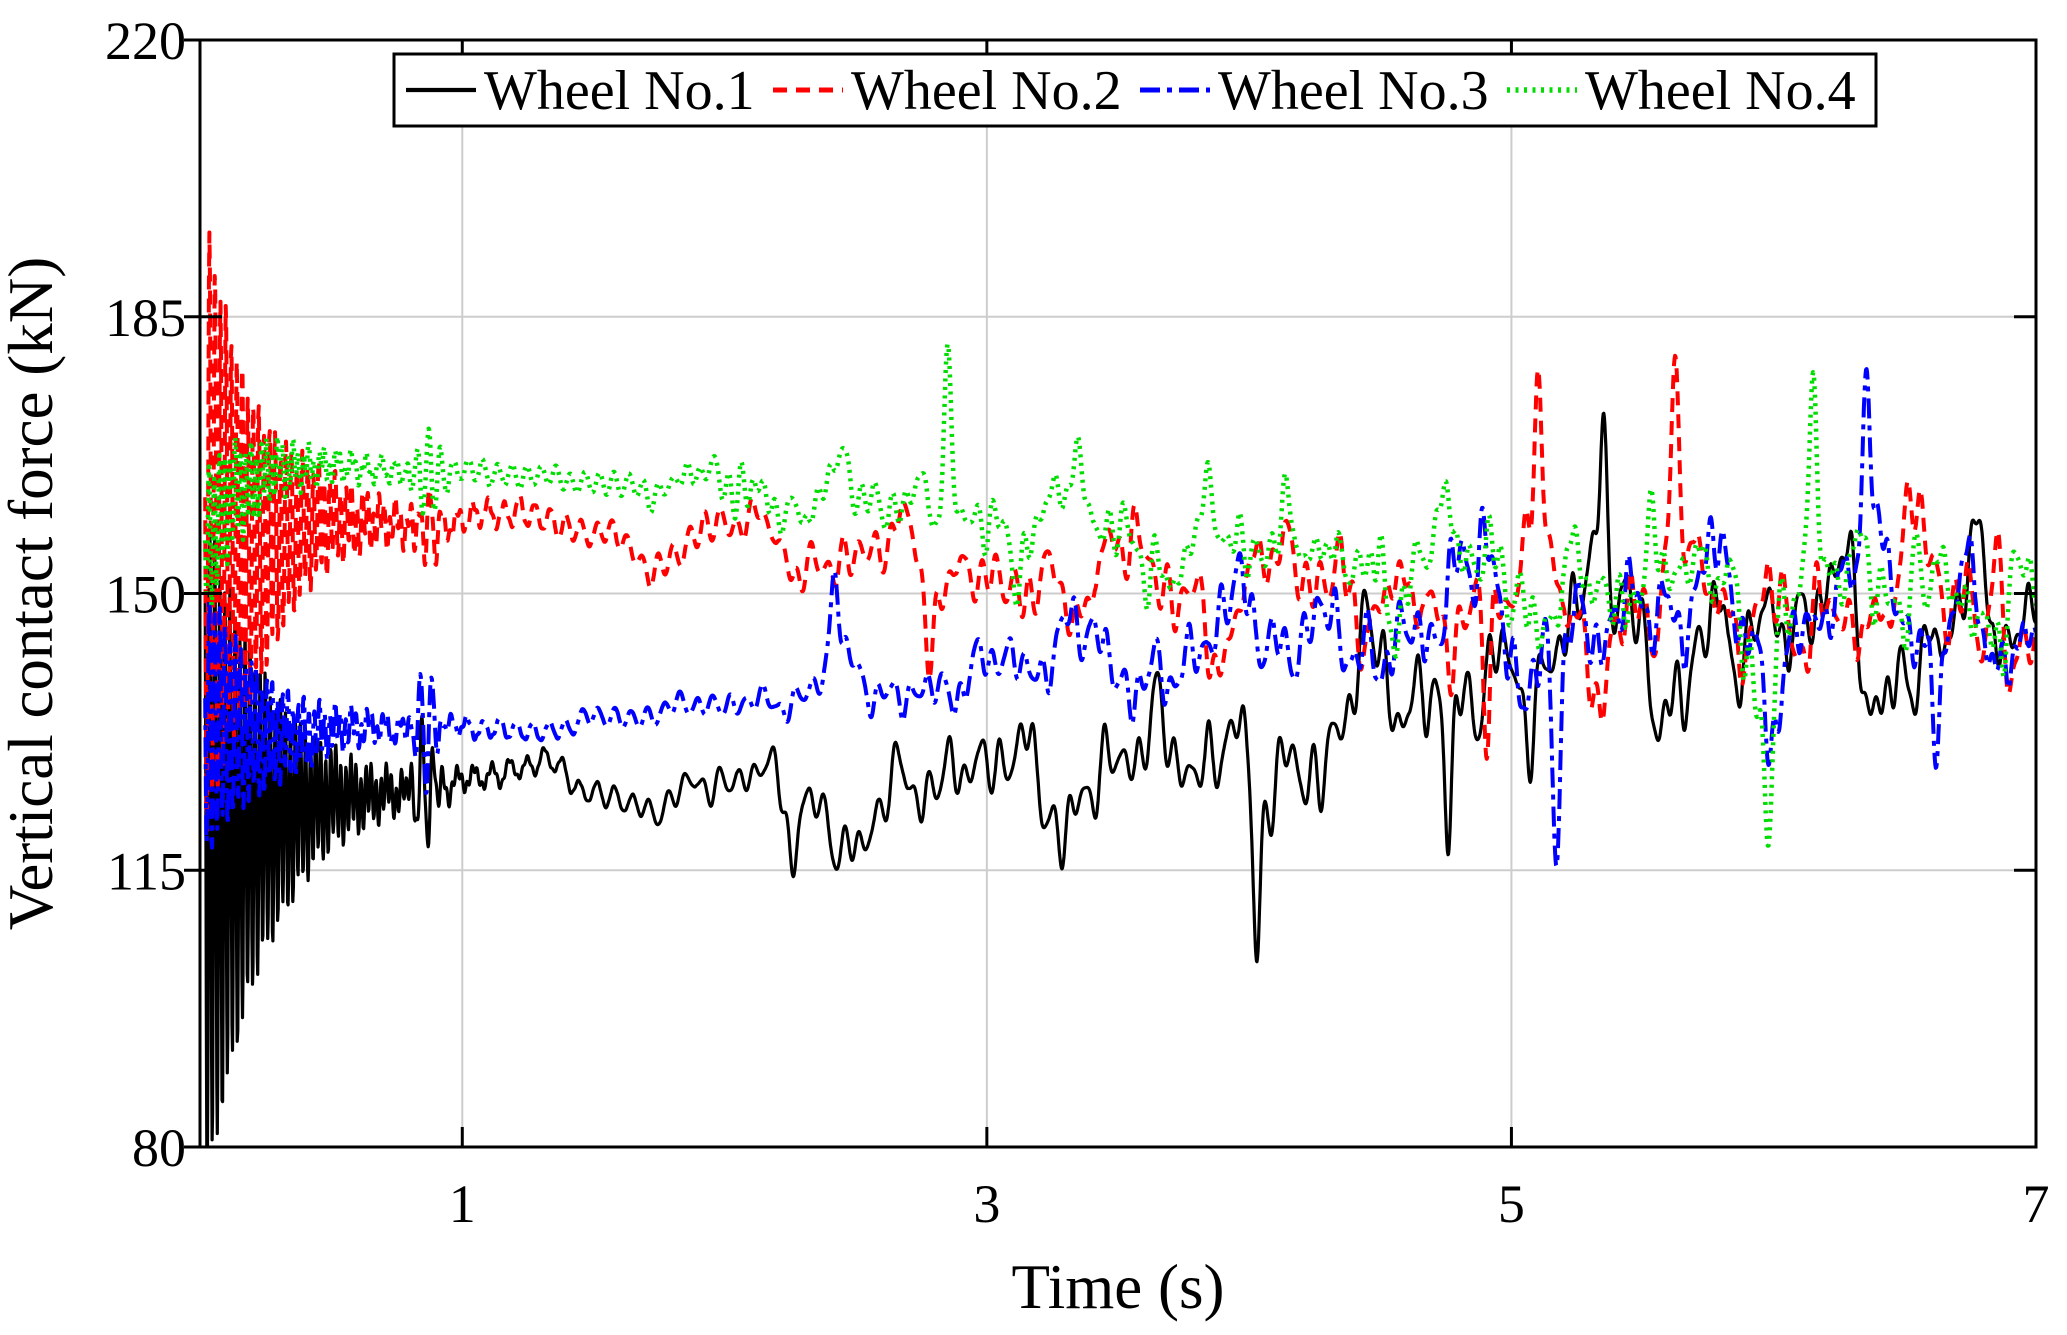 This screenshot has width=2067, height=1335. Describe the element at coordinates (145, 318) in the screenshot. I see `y-tick-label-185: 185` at that location.